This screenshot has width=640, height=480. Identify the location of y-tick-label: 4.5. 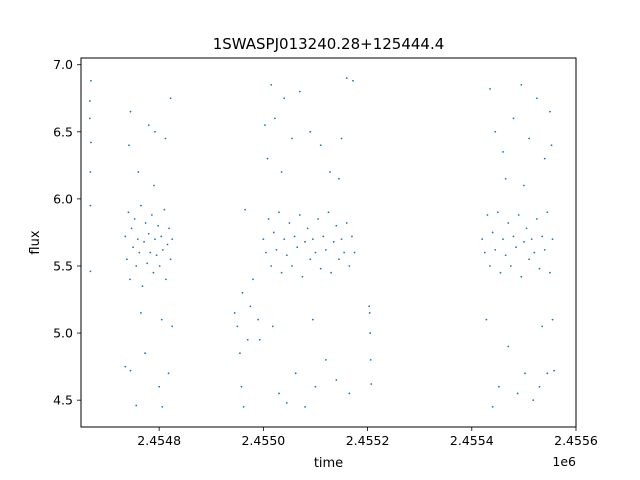
(63, 400).